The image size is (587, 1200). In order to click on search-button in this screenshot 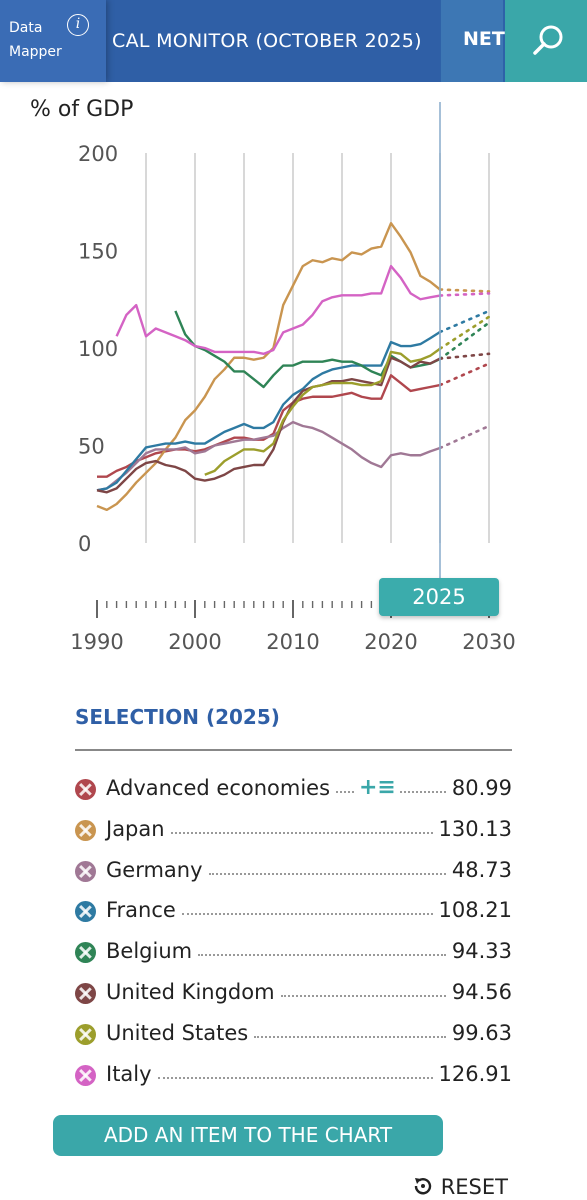, I will do `click(546, 41)`.